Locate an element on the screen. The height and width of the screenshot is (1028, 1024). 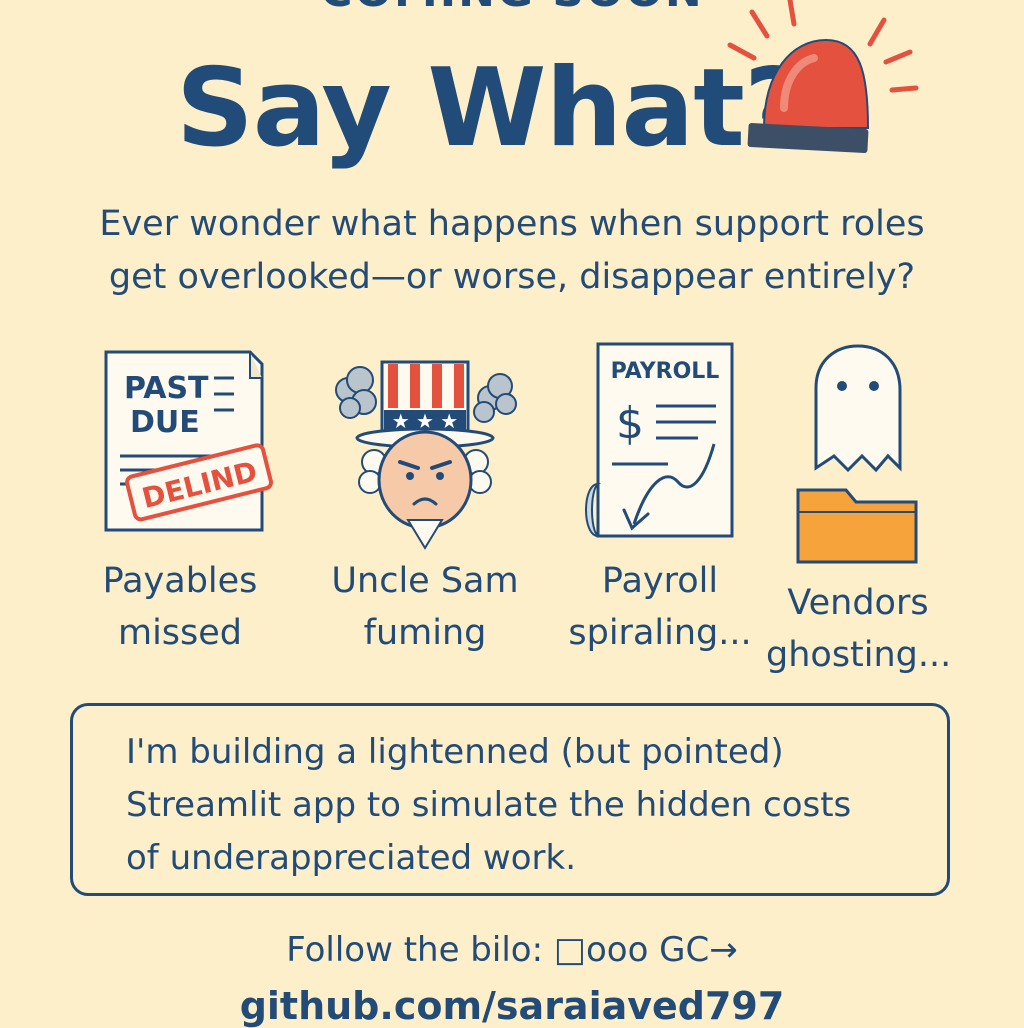
siren-icon is located at coordinates (823, 76).